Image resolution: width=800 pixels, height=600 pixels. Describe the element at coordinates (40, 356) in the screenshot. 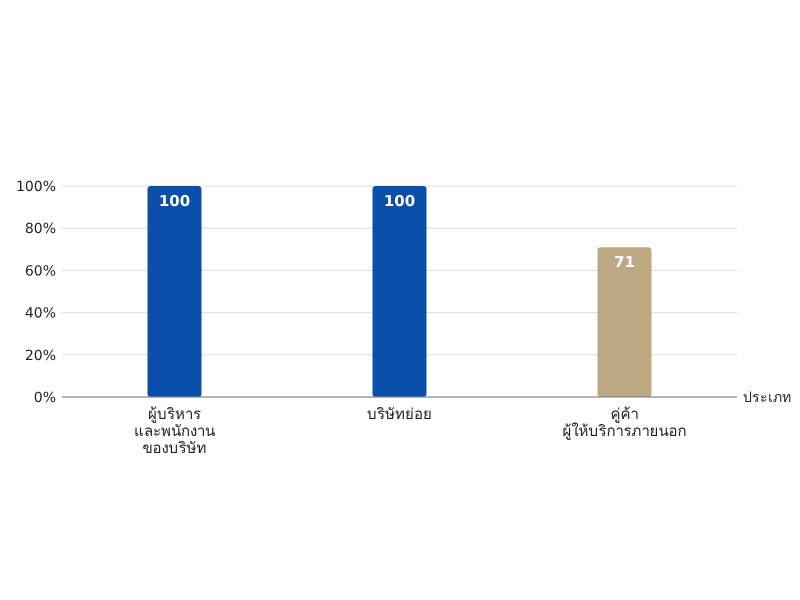

I see `y-tick-label: 20%` at that location.